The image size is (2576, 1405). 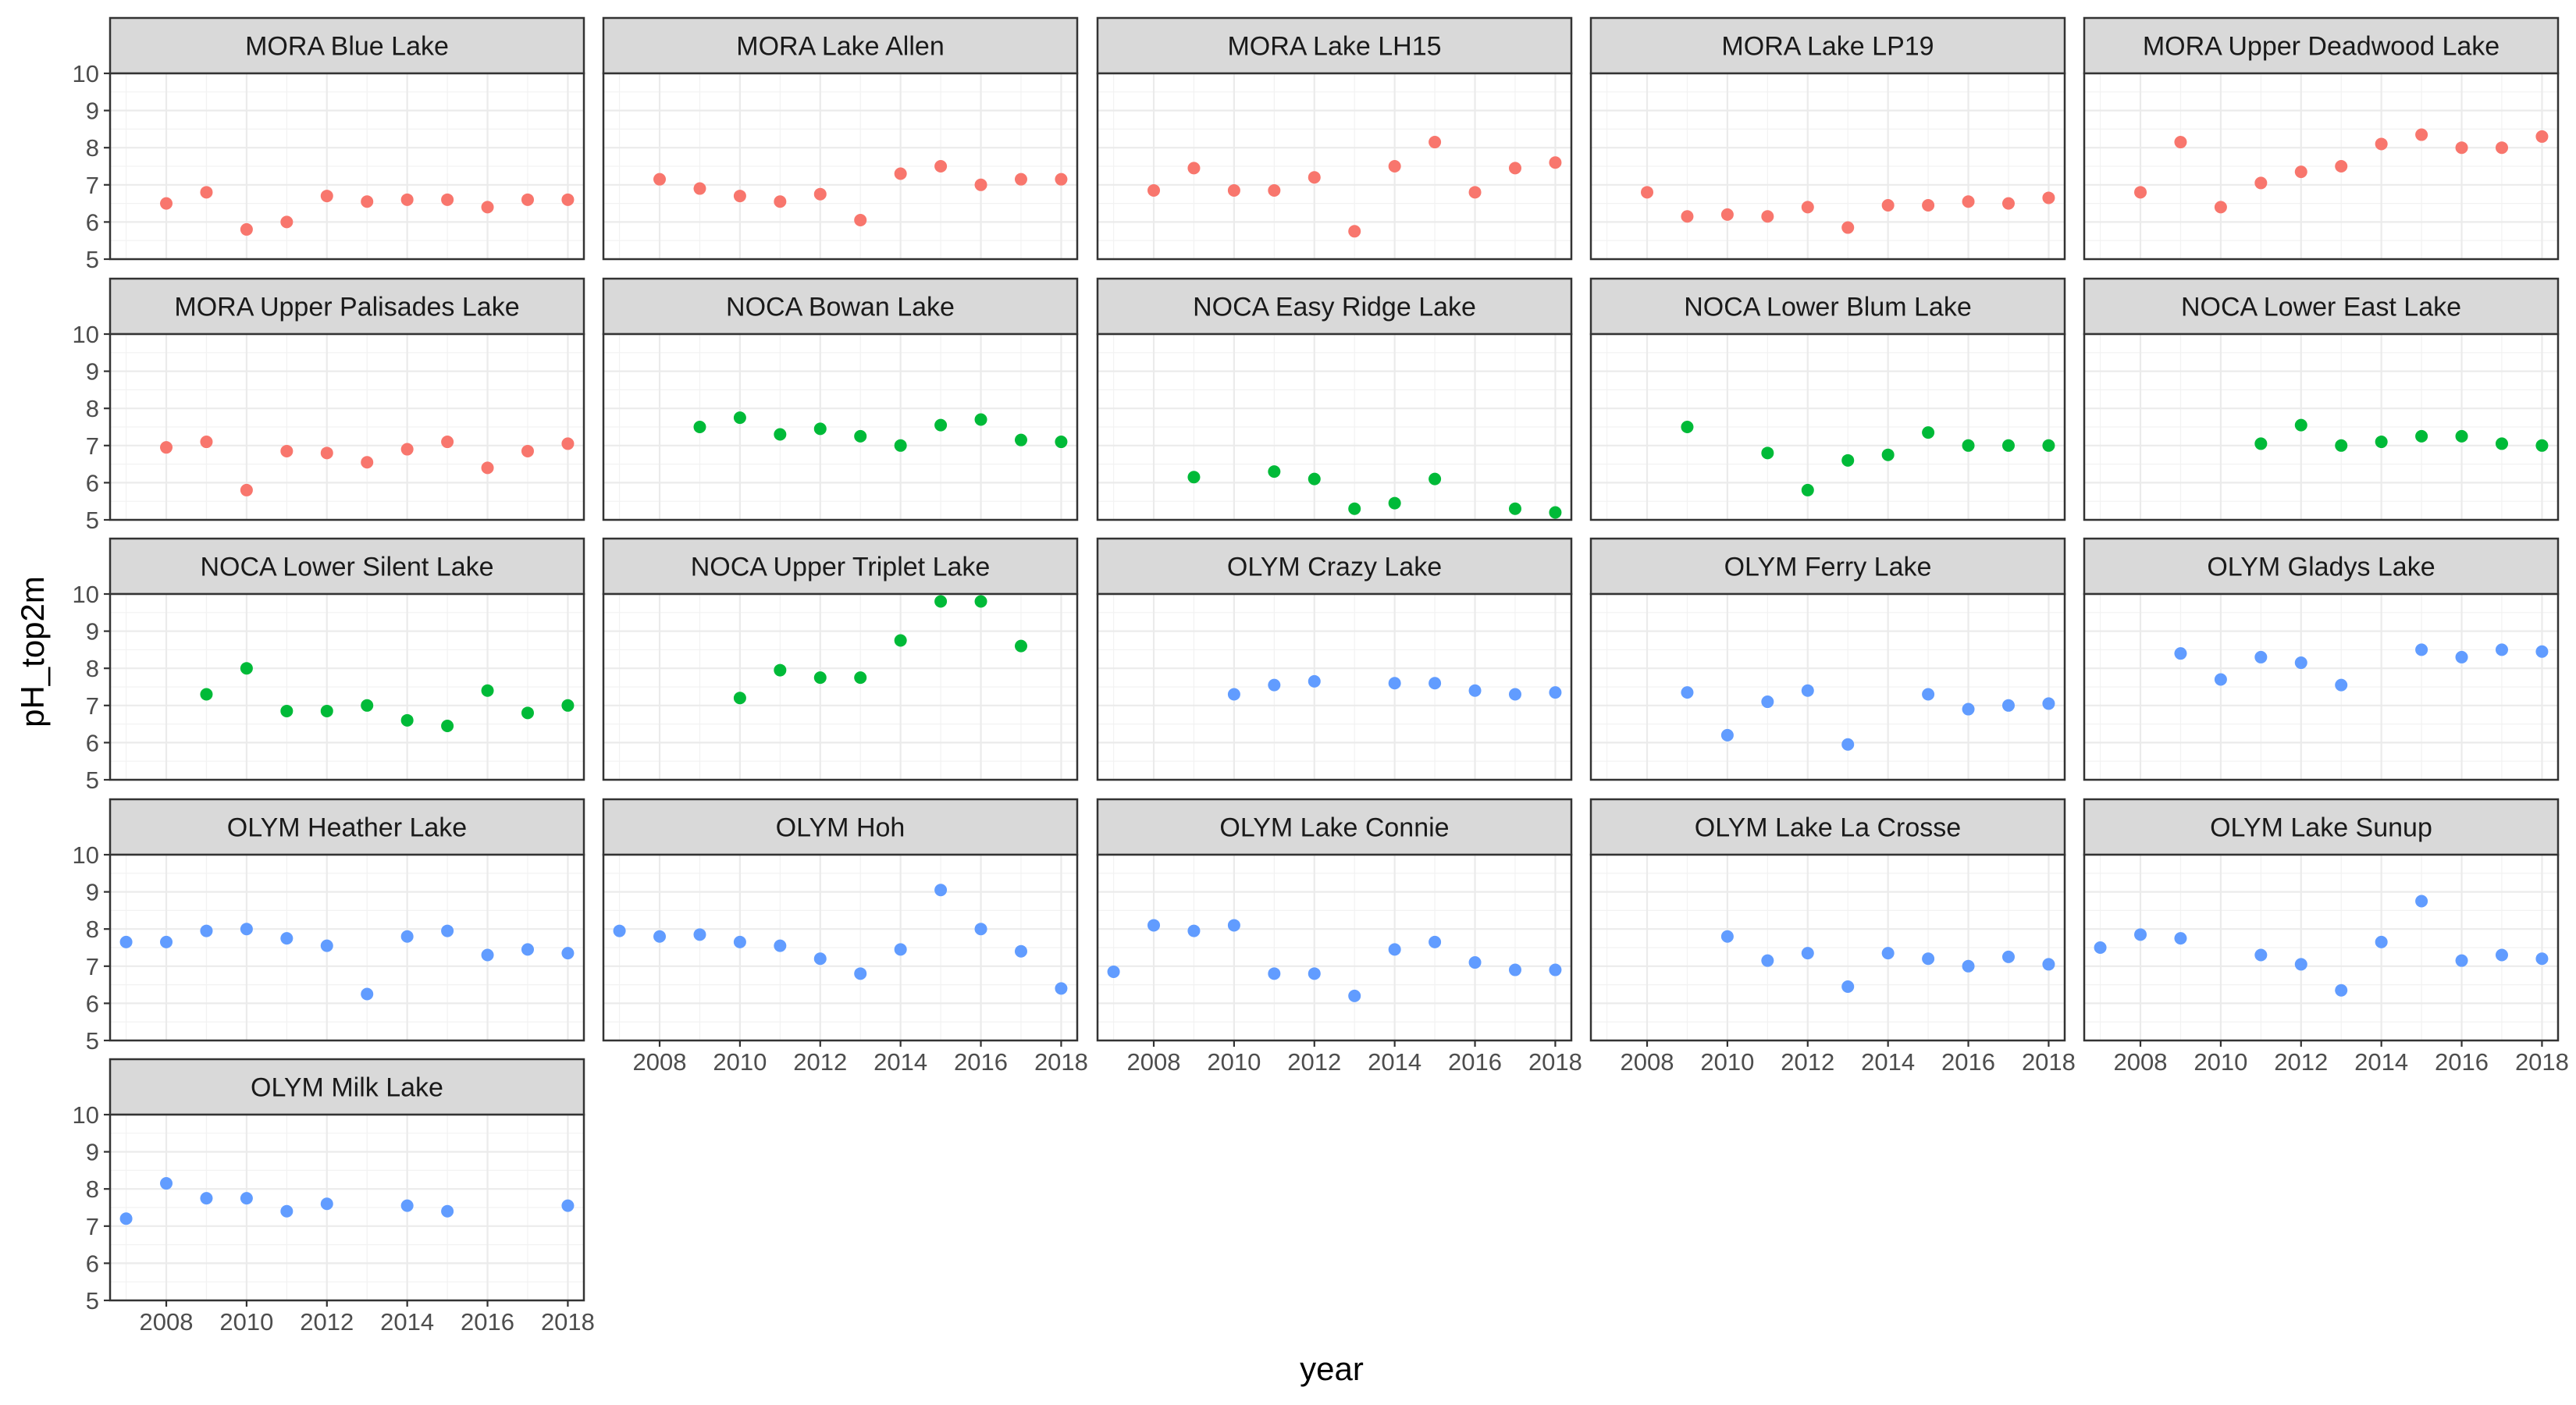 What do you see at coordinates (86, 73) in the screenshot?
I see `y-tick-label: 10` at bounding box center [86, 73].